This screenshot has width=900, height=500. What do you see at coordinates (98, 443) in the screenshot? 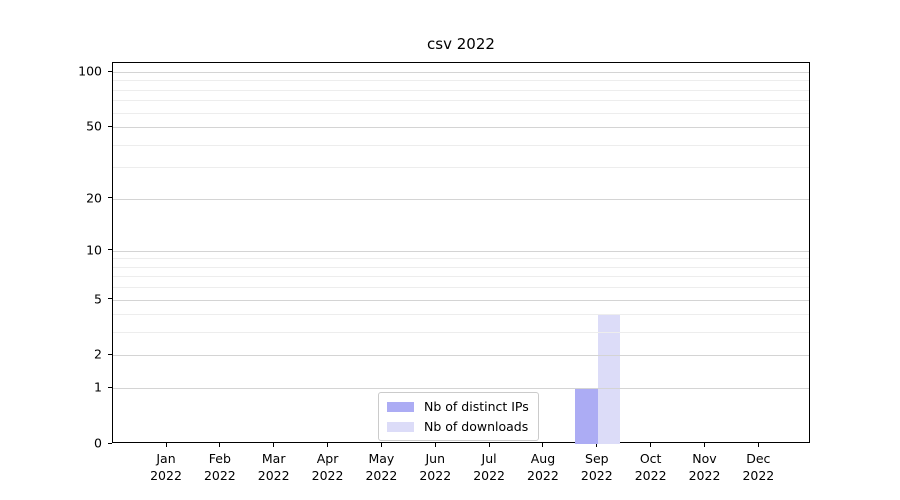
I see `y-tick-label-0: 0` at bounding box center [98, 443].